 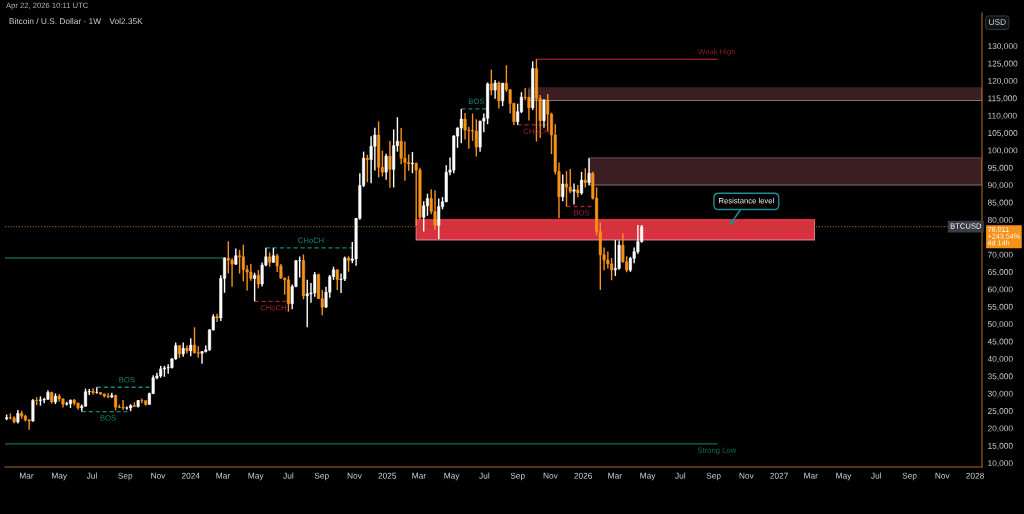 What do you see at coordinates (1000, 464) in the screenshot?
I see `y-tick-label: 10,000` at bounding box center [1000, 464].